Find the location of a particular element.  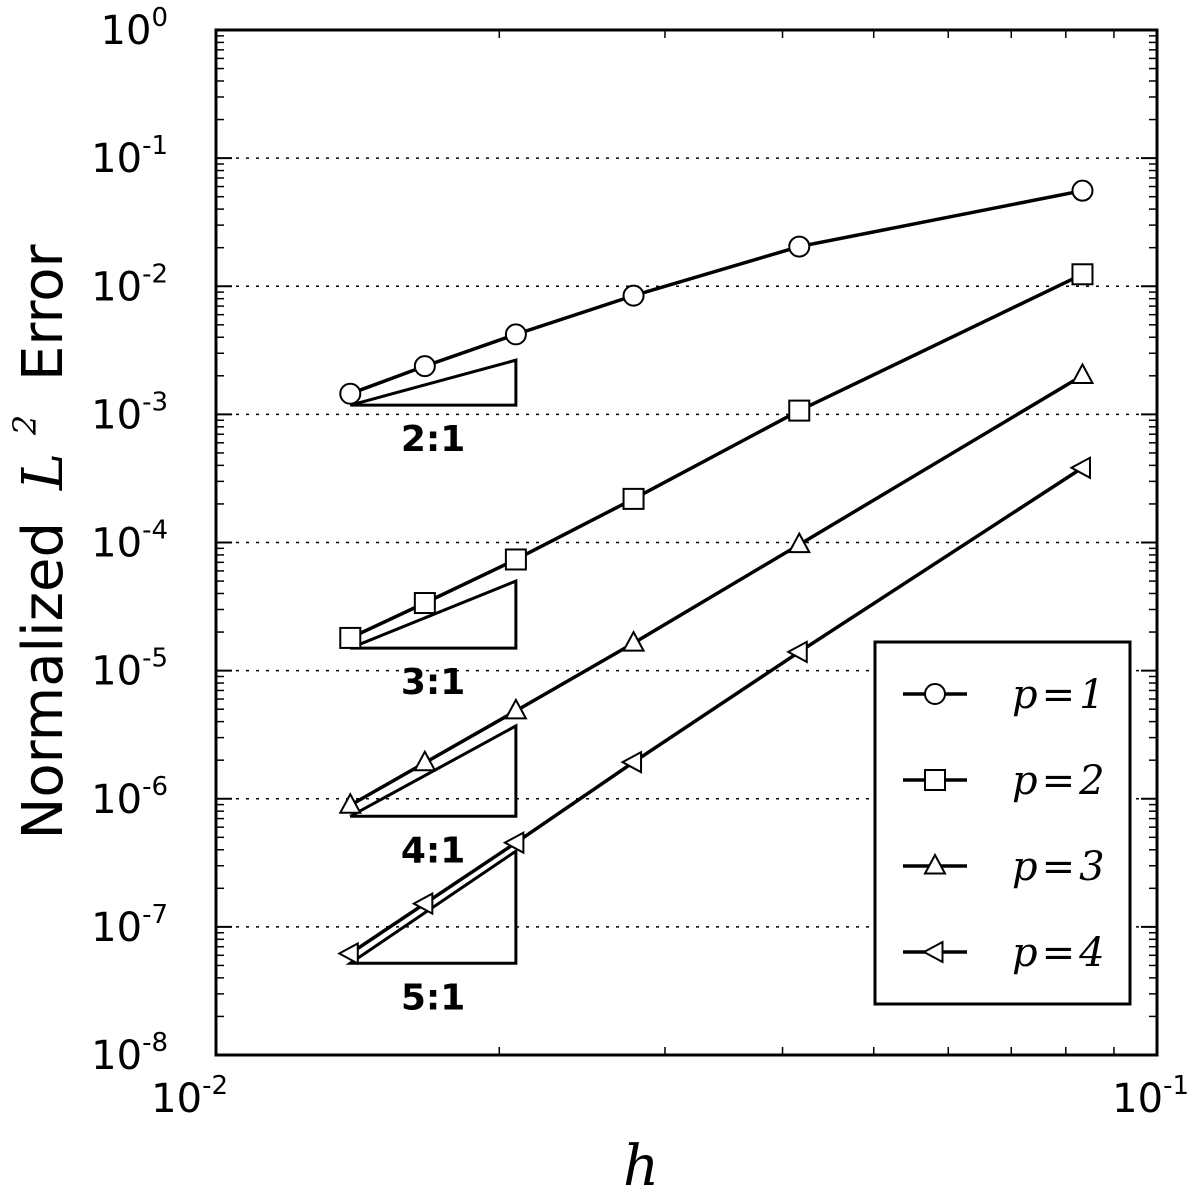

x-tick-base: 10 is located at coordinates (1137, 1099).